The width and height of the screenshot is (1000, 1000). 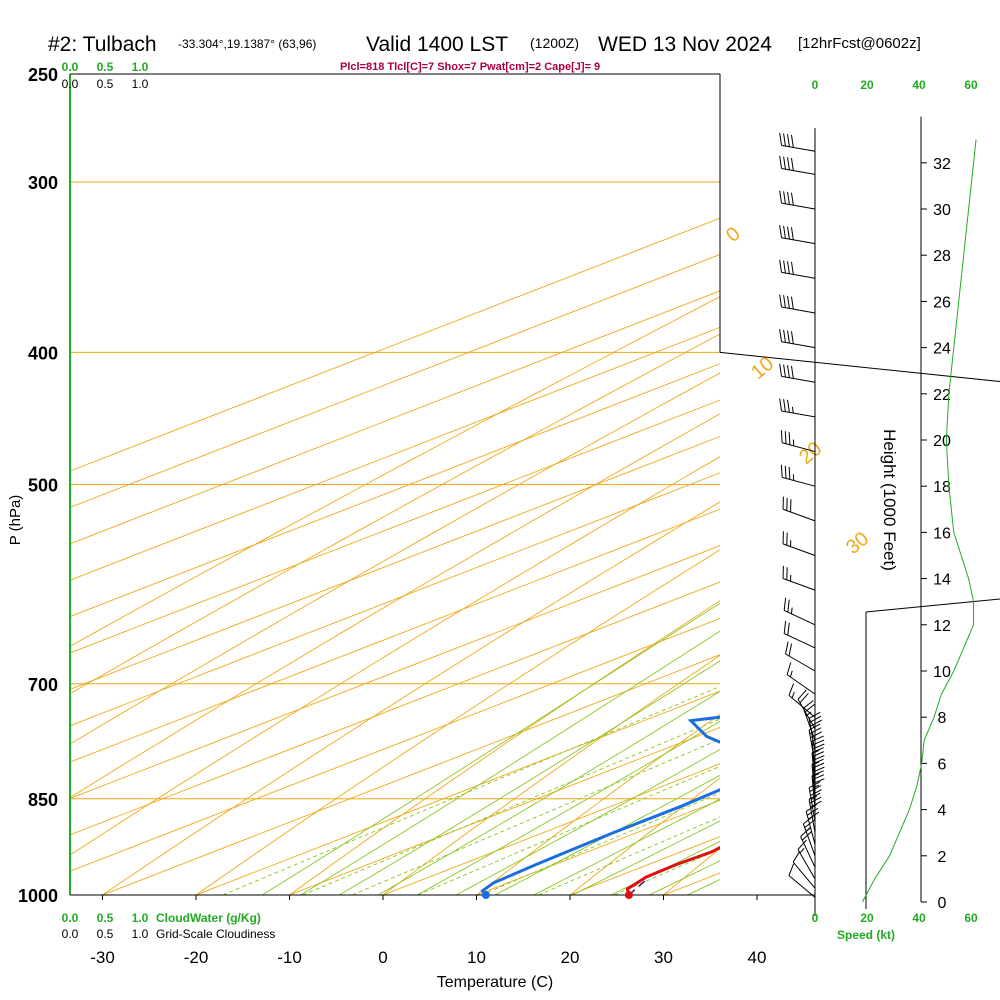 What do you see at coordinates (43, 486) in the screenshot?
I see `pressure-tick-label: 500` at bounding box center [43, 486].